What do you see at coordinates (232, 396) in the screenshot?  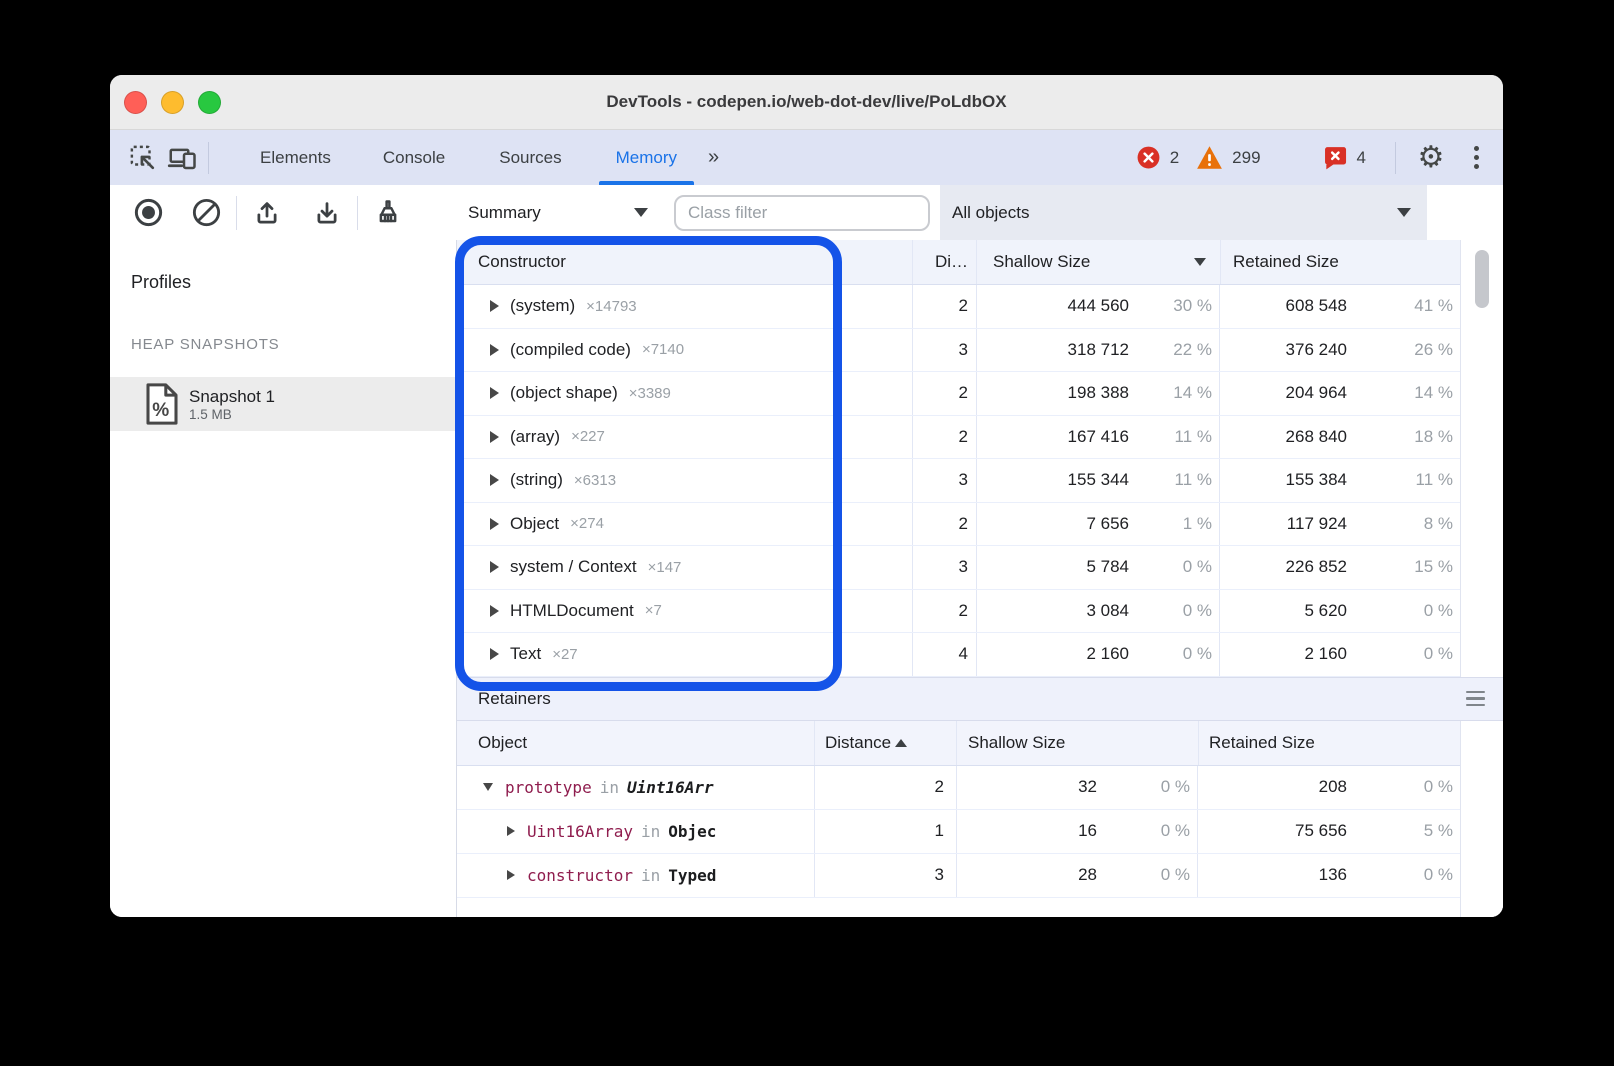 I see `snapshot-name: Snapshot 1` at bounding box center [232, 396].